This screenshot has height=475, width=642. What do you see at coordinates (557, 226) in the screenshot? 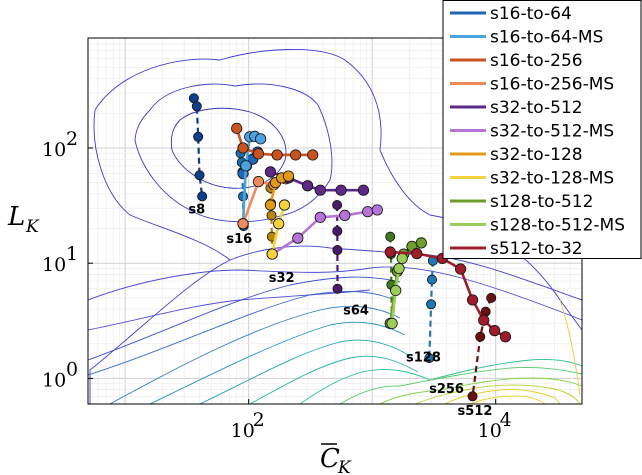
I see `legend-label: s128-to-512-MS` at bounding box center [557, 226].